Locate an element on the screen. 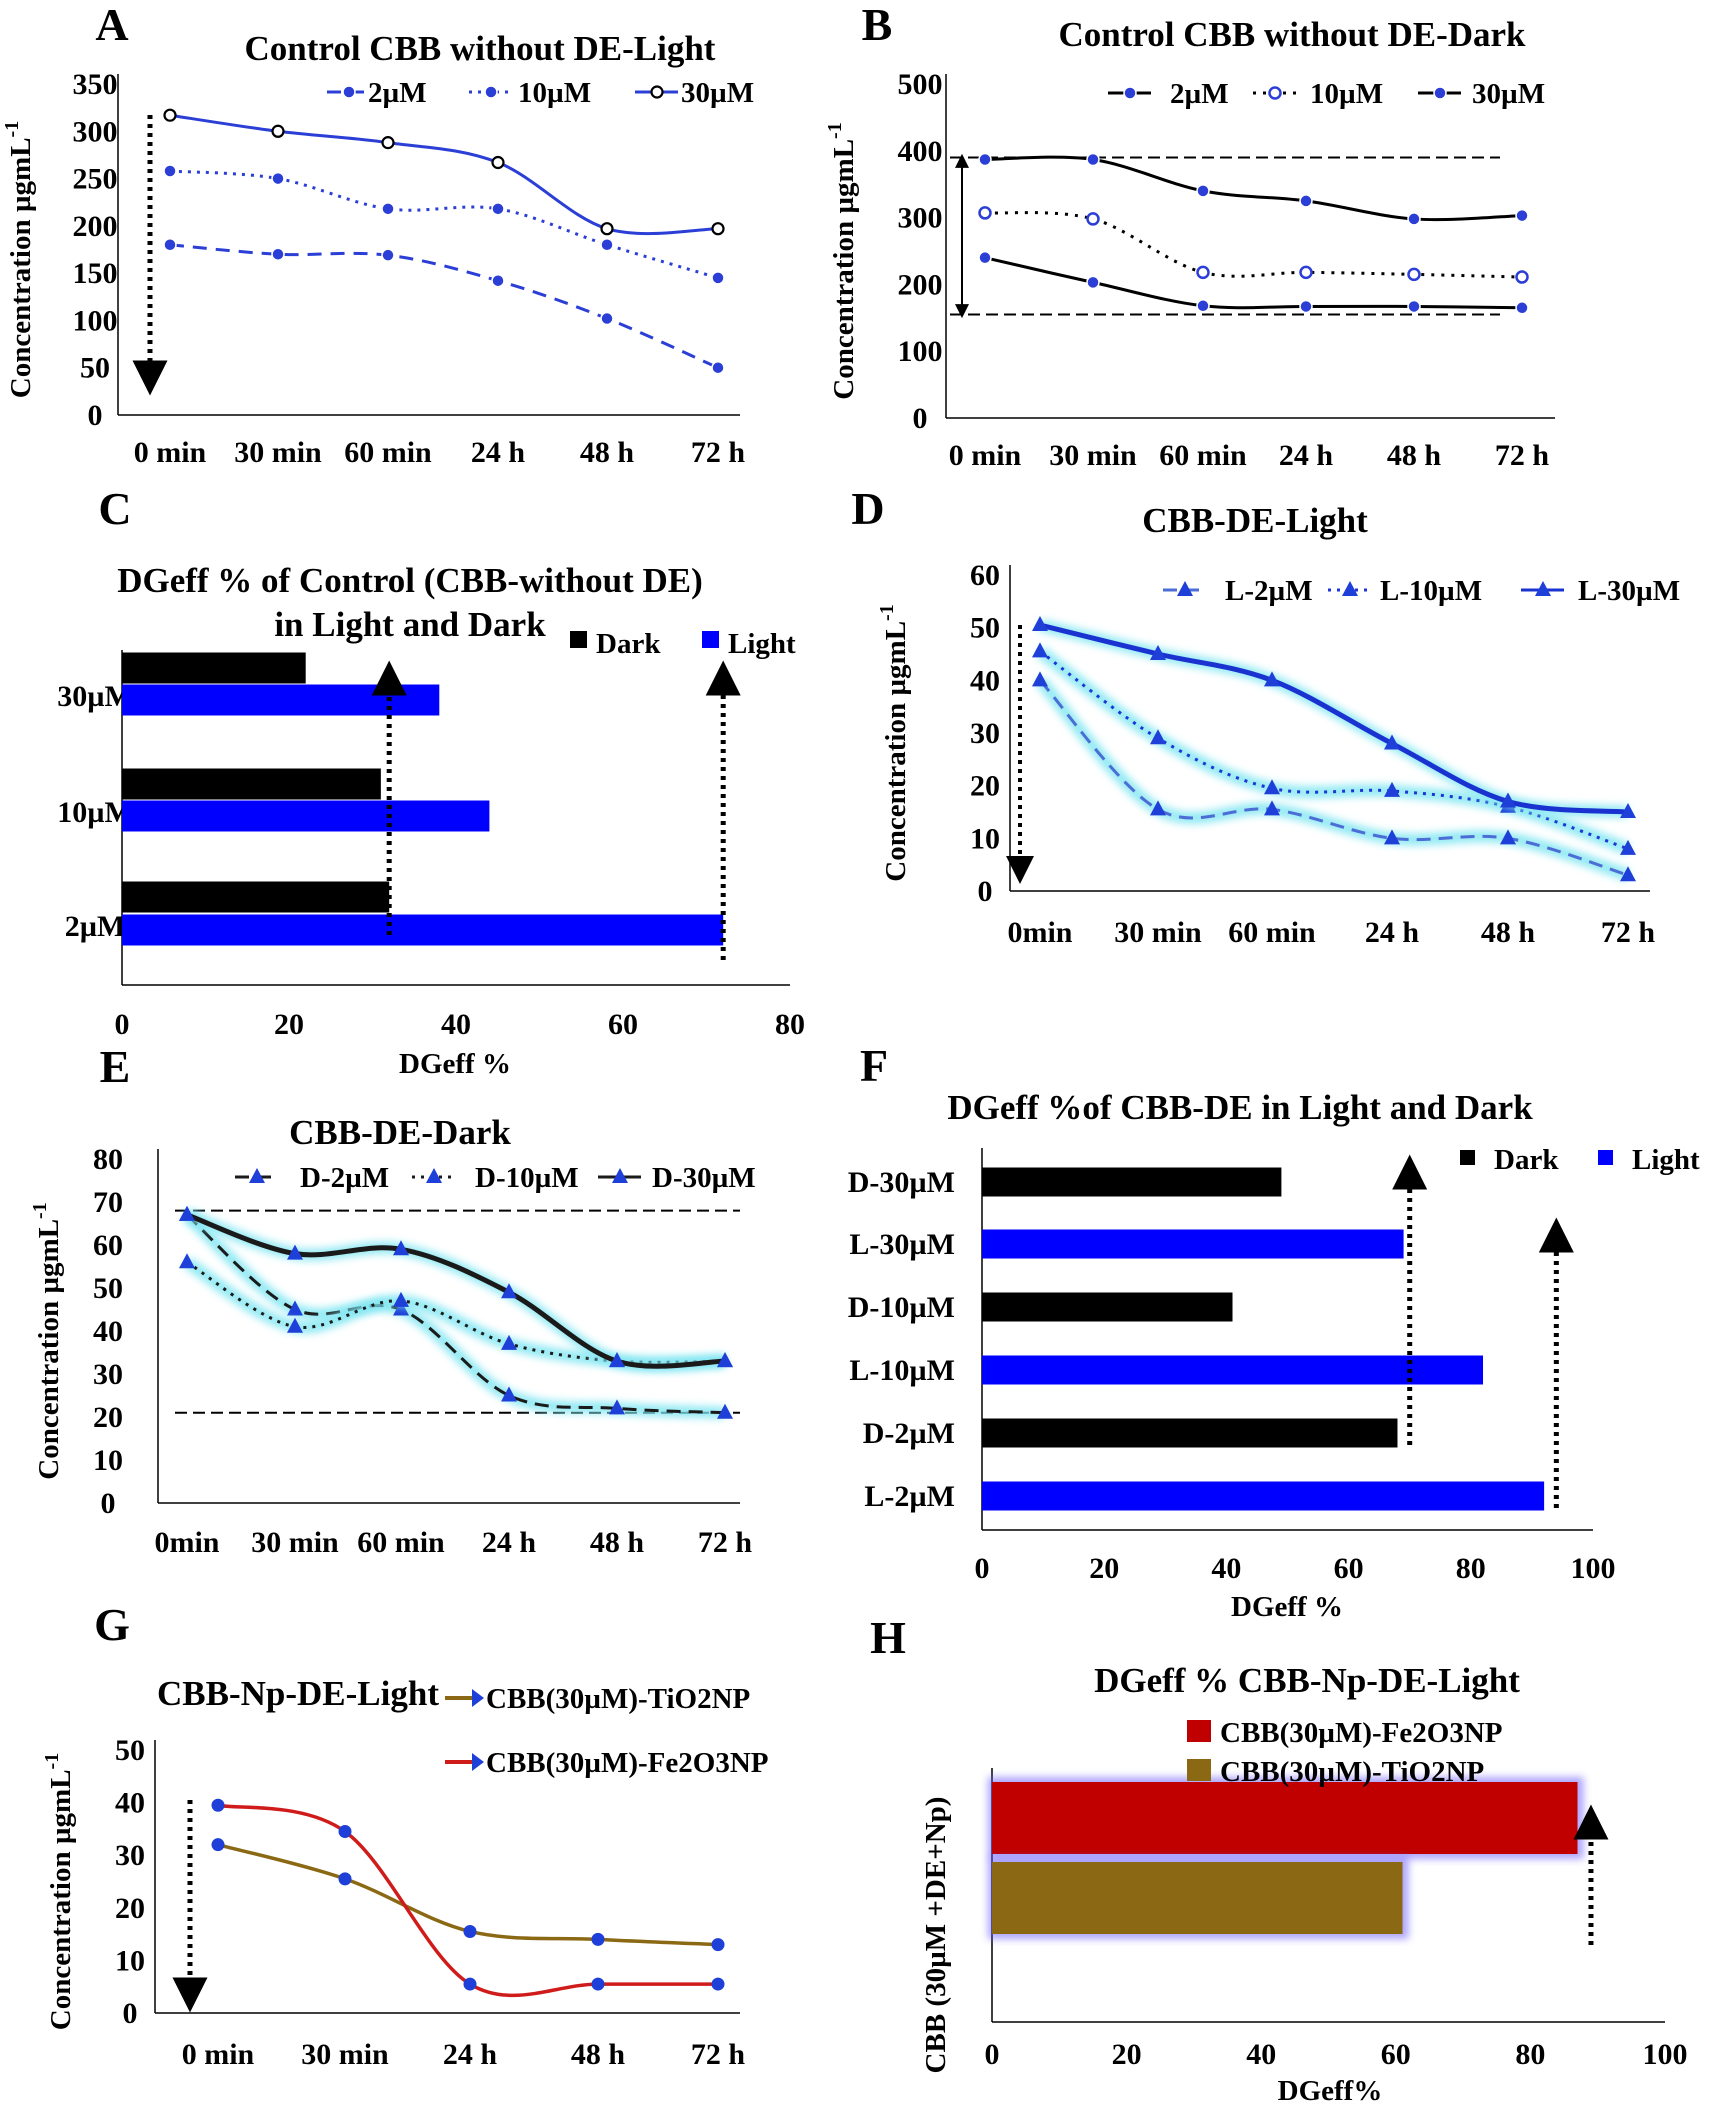 The image size is (1713, 2108). panel-e-x-tick-2: 60 min is located at coordinates (401, 1542).